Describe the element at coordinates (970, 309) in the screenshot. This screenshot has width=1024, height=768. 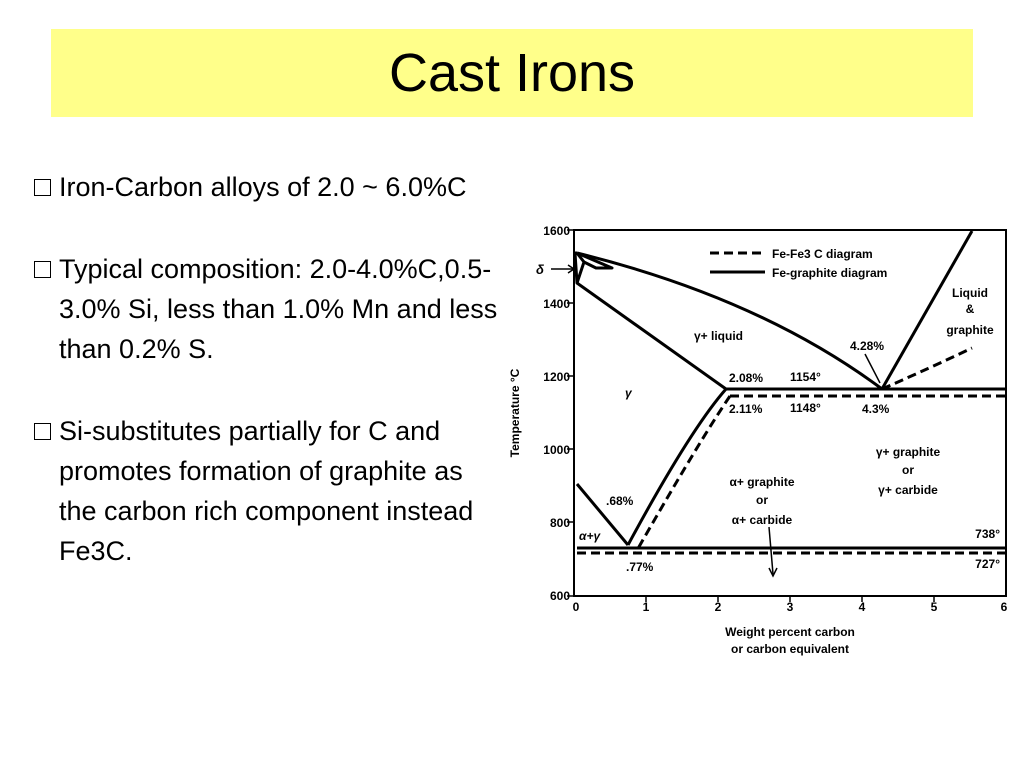
I see `liquid-graphite-label: &` at that location.